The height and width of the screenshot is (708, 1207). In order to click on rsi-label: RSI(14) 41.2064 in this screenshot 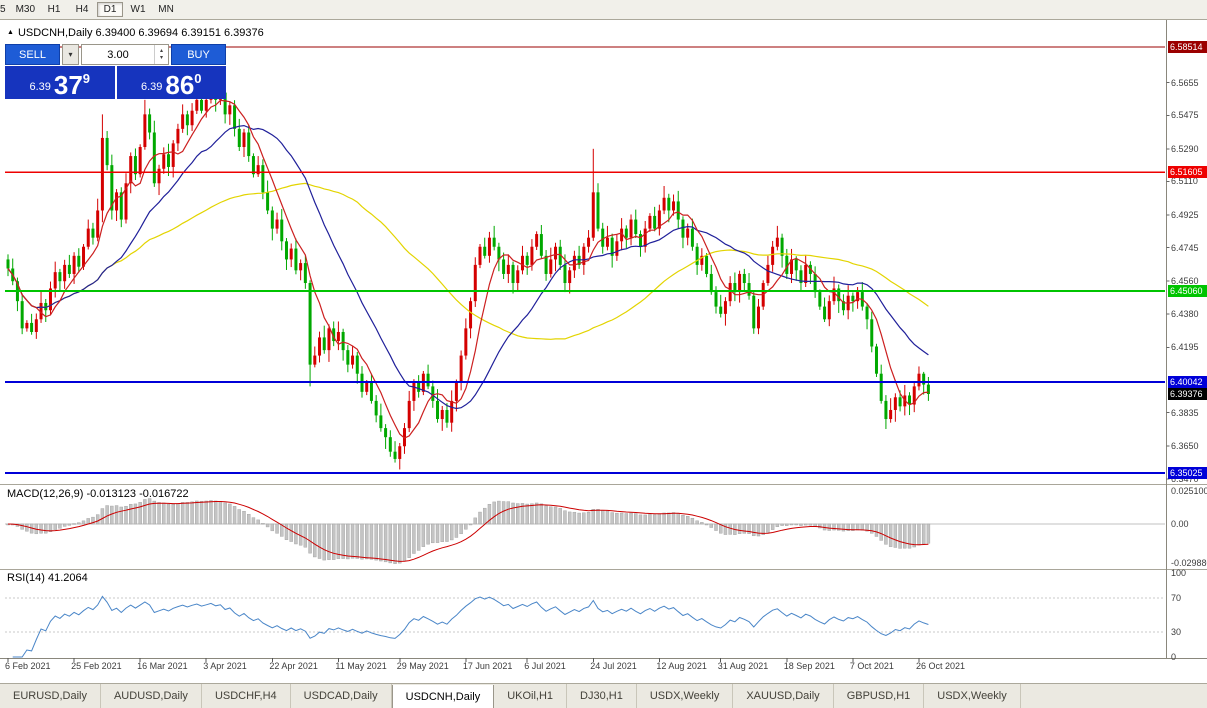, I will do `click(47, 578)`.